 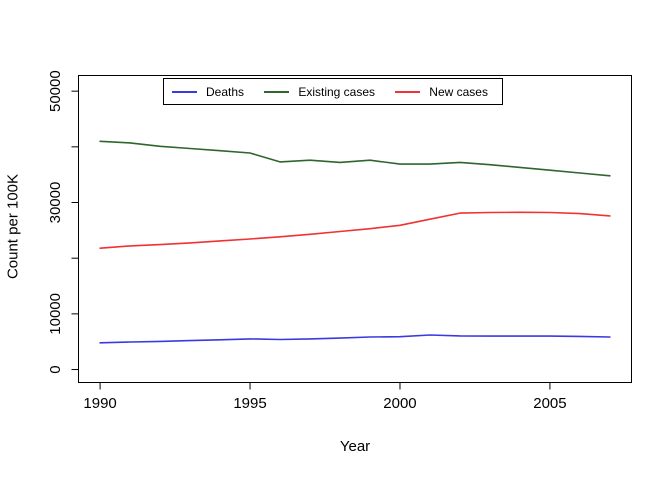 What do you see at coordinates (249, 403) in the screenshot?
I see `x-tick-label: 1995` at bounding box center [249, 403].